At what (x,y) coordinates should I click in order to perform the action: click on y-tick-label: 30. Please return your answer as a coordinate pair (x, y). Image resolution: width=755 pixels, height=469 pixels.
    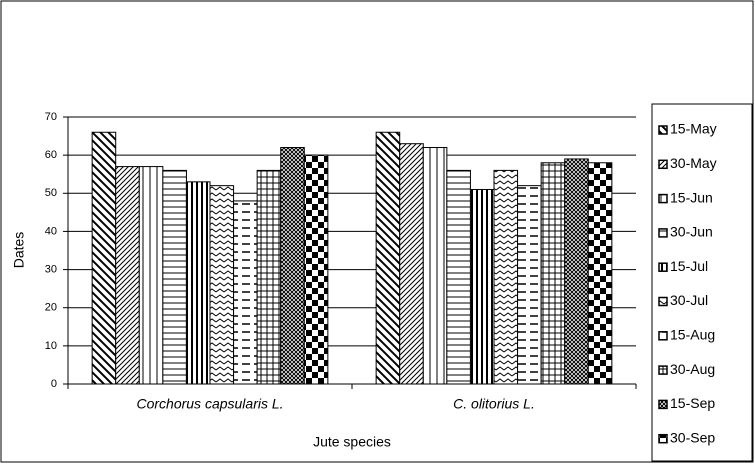
    Looking at the image, I should click on (51, 269).